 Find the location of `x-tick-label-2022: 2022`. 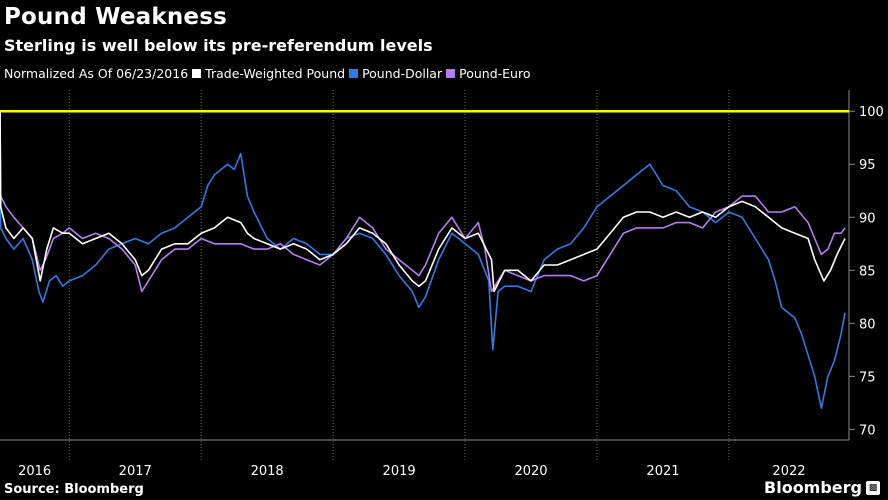

x-tick-label-2022: 2022 is located at coordinates (788, 471).